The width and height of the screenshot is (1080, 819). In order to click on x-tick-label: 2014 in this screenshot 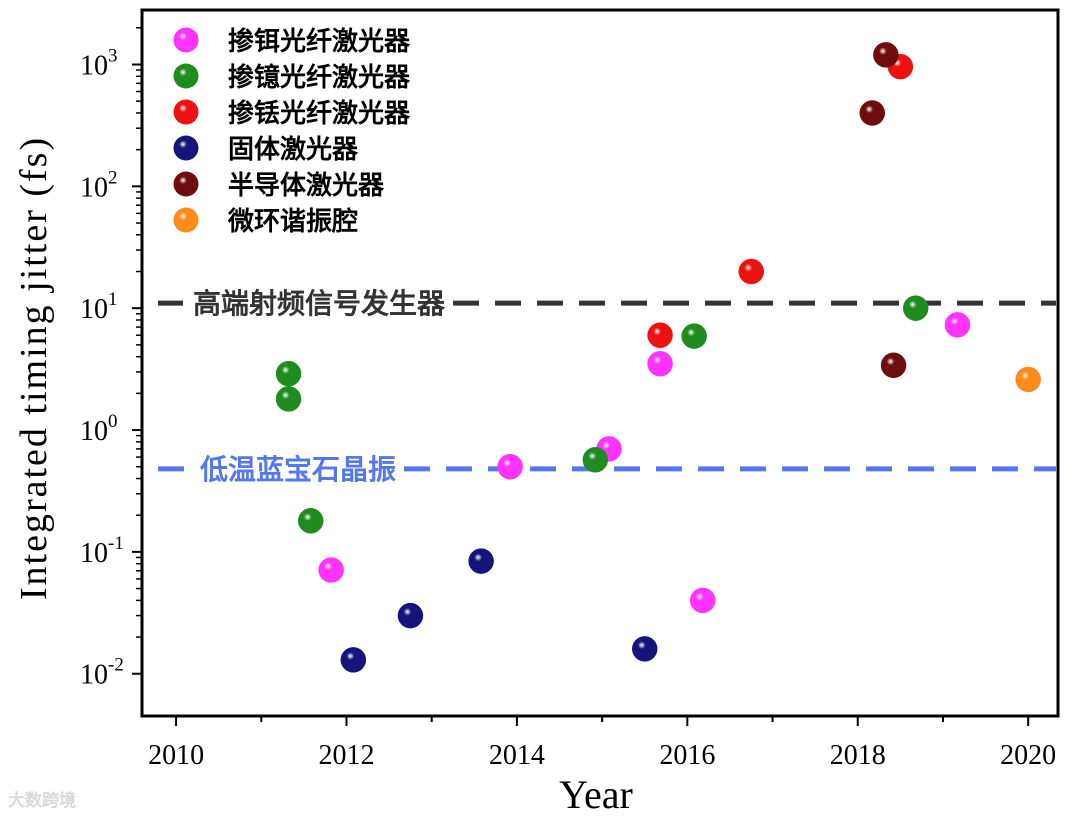, I will do `click(517, 755)`.